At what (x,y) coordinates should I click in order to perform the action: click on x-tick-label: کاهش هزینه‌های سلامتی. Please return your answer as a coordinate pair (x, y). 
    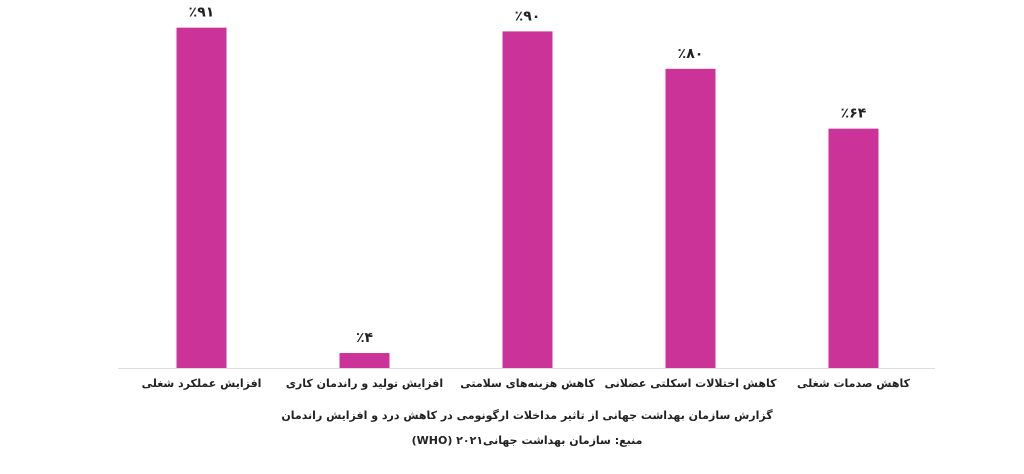
    Looking at the image, I should click on (527, 383).